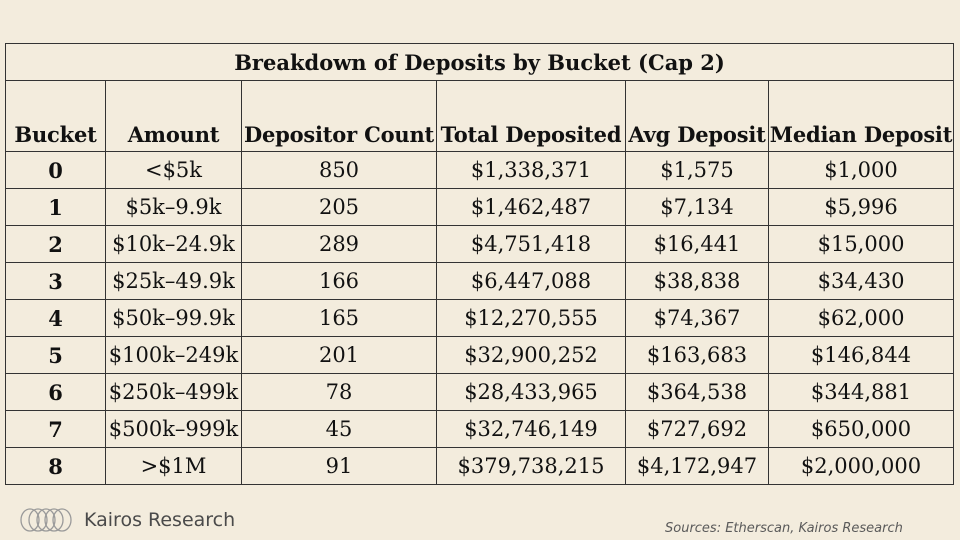  I want to click on brand-logo: Kairos Research, so click(126, 520).